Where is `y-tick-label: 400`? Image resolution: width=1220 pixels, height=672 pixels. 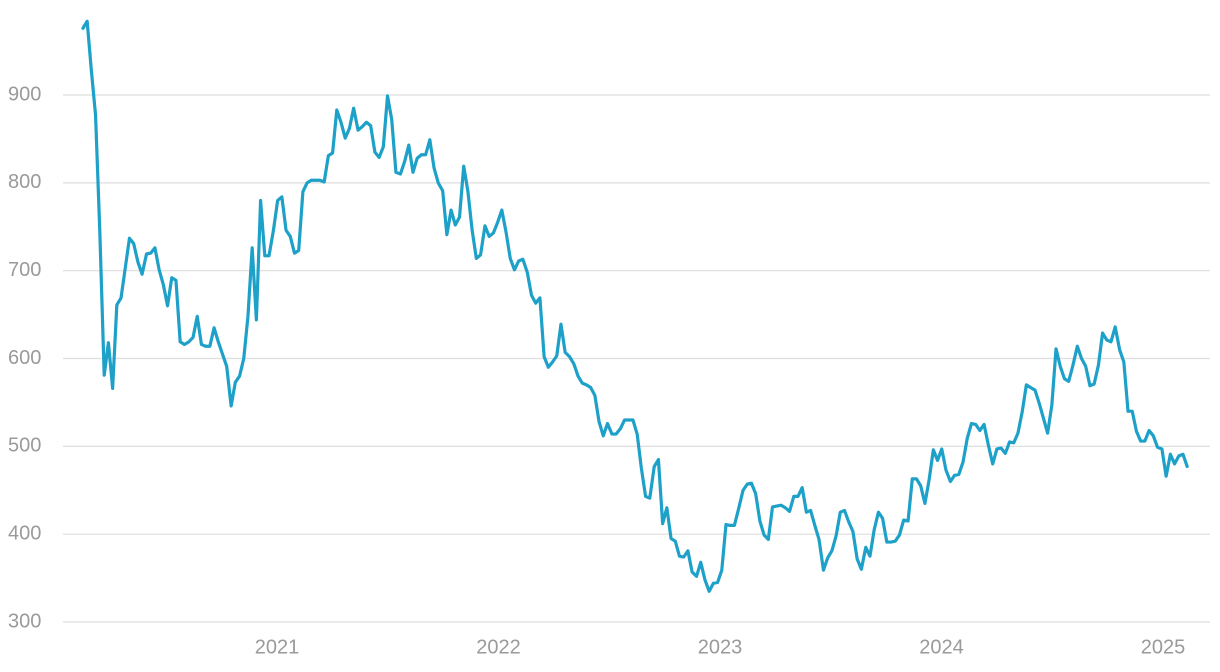
y-tick-label: 400 is located at coordinates (24, 533).